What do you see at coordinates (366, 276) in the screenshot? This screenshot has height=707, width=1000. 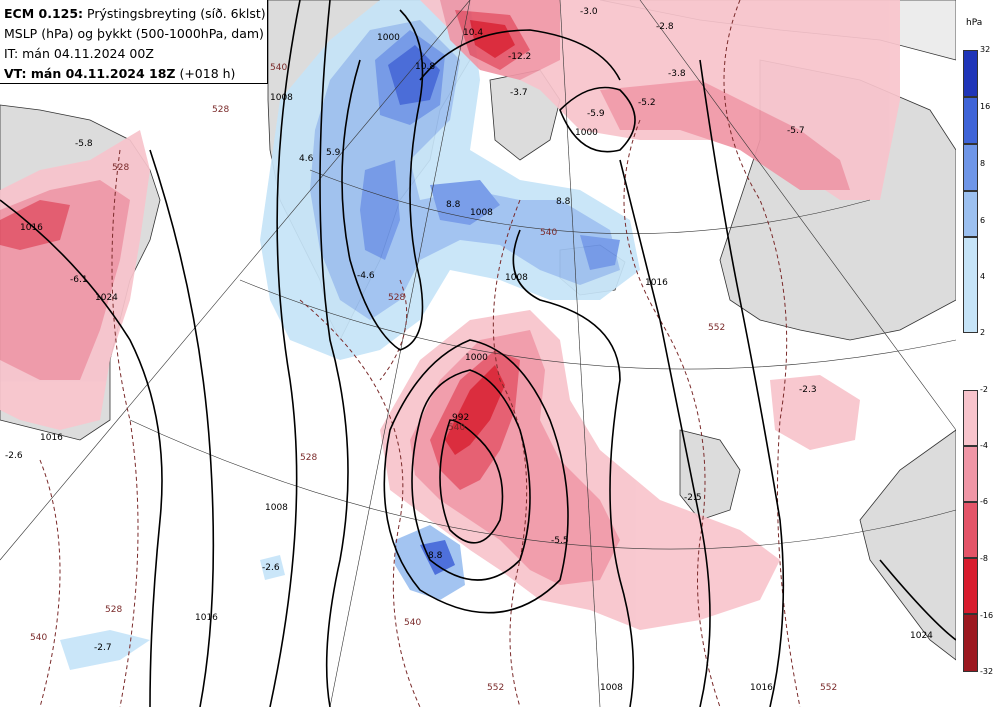 I see `change-label: -4.6` at bounding box center [366, 276].